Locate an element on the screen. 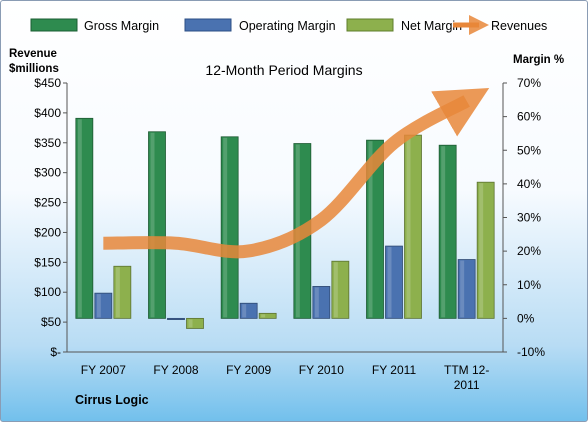 The image size is (588, 422). legend-swatch-gross-margin is located at coordinates (54, 25).